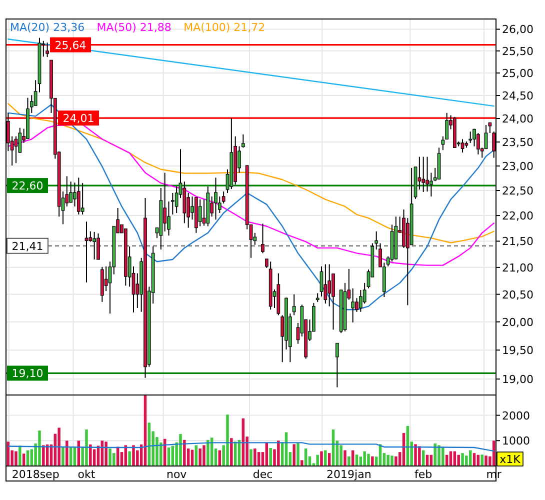  Describe the element at coordinates (251, 447) in the screenshot. I see `line-series` at that location.